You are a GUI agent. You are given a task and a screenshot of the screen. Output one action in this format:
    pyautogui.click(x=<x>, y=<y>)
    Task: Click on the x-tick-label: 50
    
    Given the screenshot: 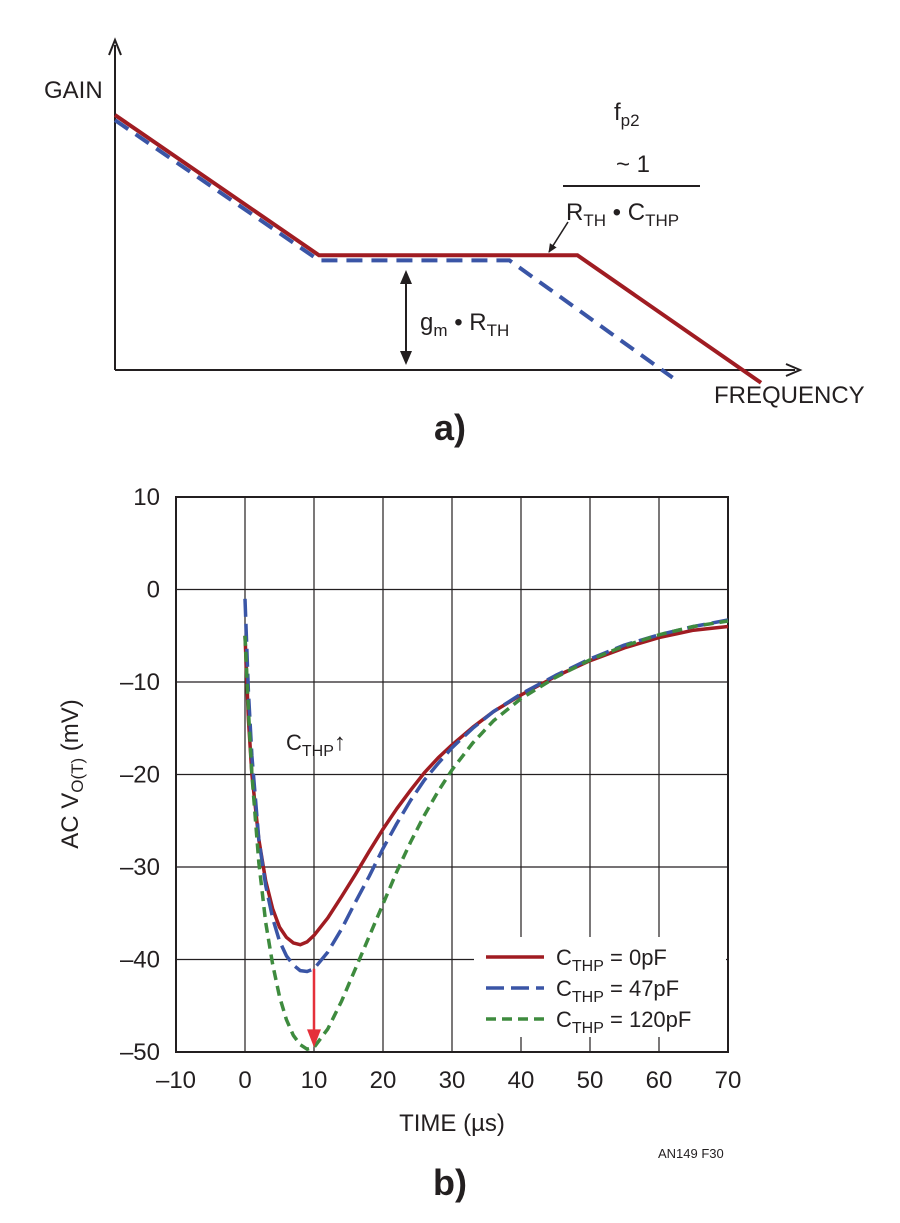 What is the action you would take?
    pyautogui.click(x=590, y=1080)
    